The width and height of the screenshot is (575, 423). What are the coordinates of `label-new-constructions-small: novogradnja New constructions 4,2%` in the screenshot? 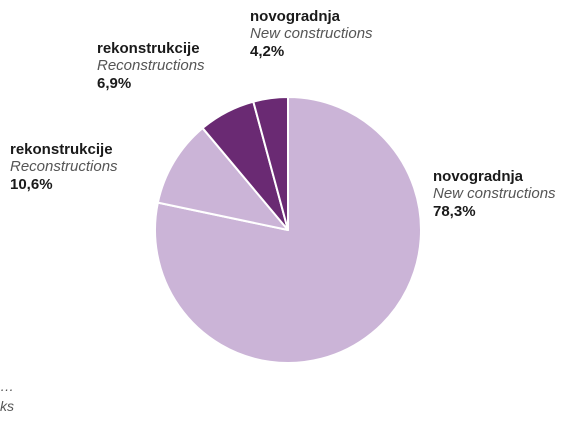 It's located at (311, 34).